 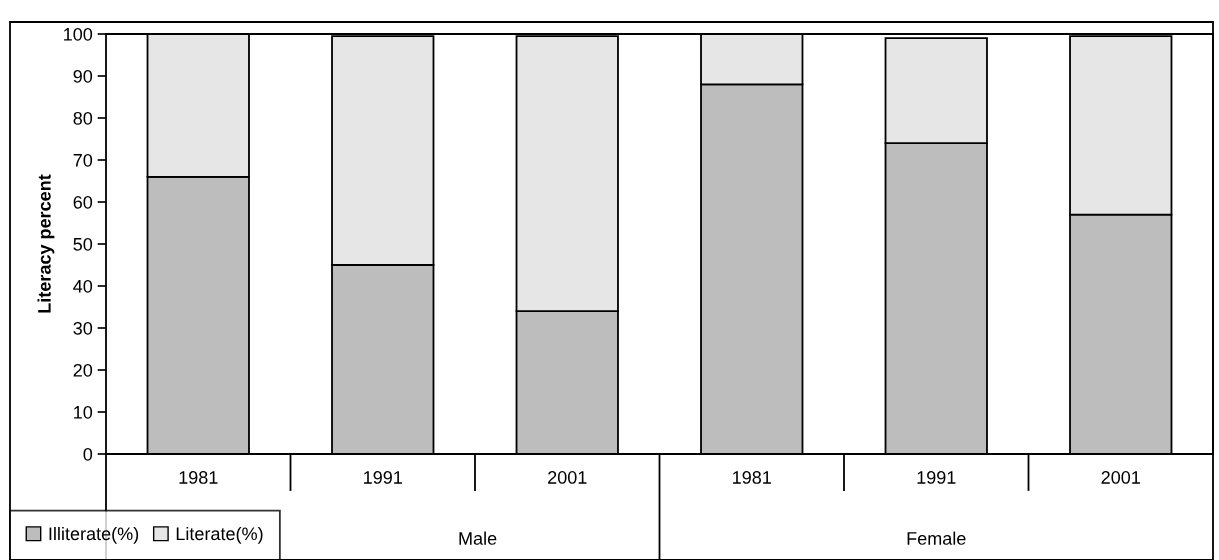 What do you see at coordinates (83, 118) in the screenshot?
I see `y-tick-label: 80` at bounding box center [83, 118].